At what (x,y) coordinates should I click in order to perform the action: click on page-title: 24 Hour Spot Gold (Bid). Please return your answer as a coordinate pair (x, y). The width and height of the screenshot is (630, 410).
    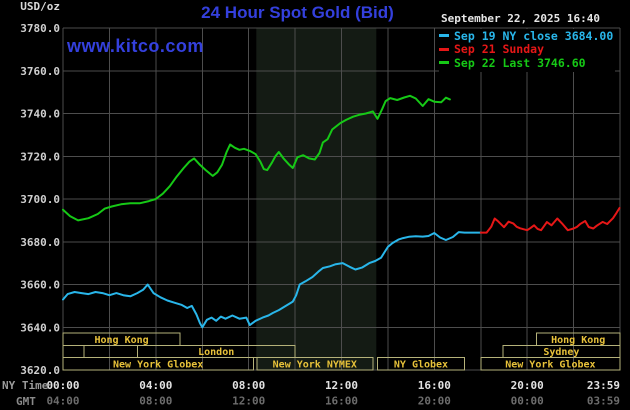
    Looking at the image, I should click on (297, 12).